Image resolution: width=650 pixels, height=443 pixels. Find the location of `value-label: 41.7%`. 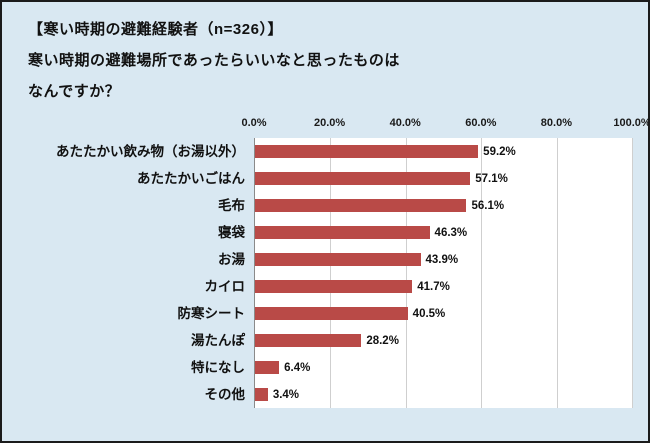

value-label: 41.7% is located at coordinates (433, 286).